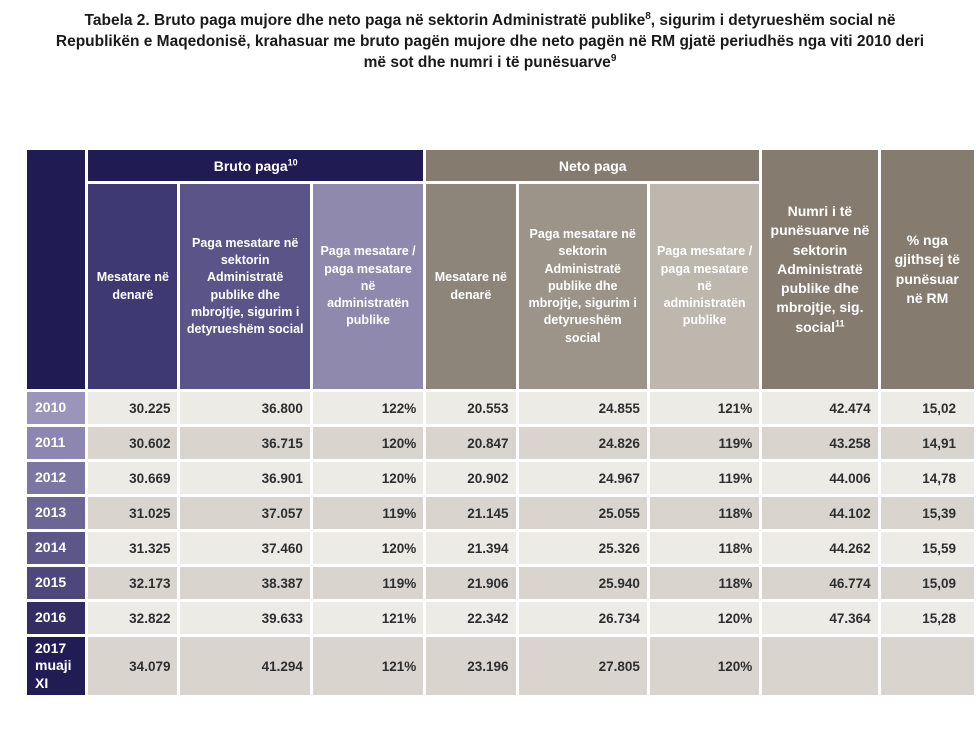 The width and height of the screenshot is (980, 730). Describe the element at coordinates (927, 513) in the screenshot. I see `data-cell: 15,39` at that location.